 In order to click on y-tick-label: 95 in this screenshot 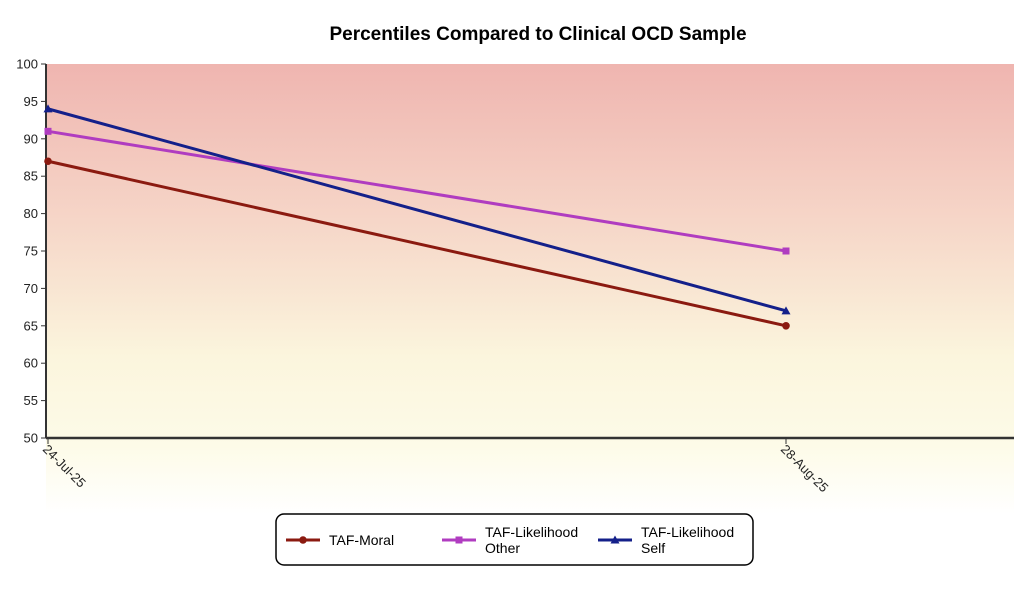, I will do `click(31, 101)`.